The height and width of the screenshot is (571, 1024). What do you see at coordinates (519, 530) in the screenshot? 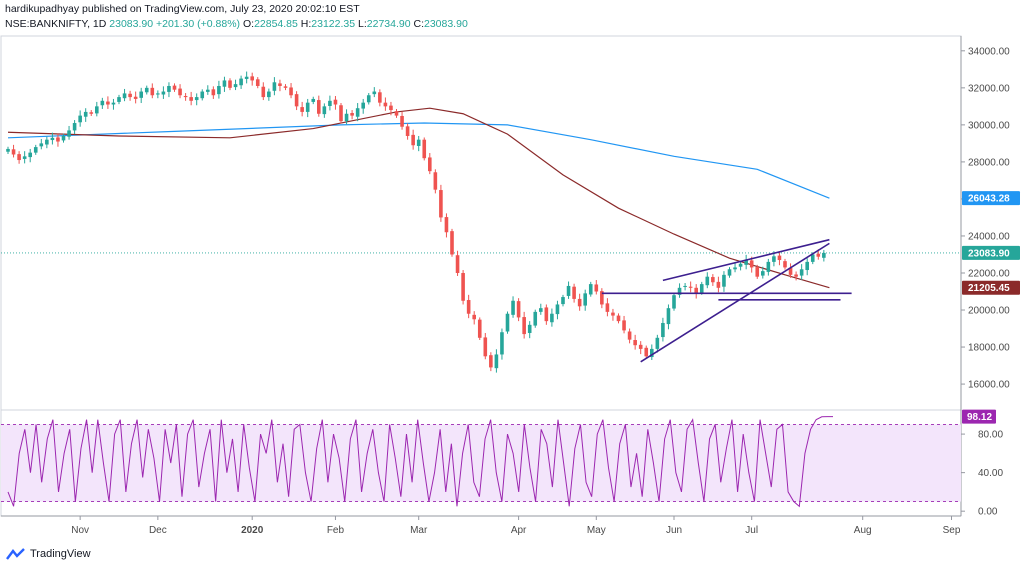
I see `time-tick-label: Apr` at bounding box center [519, 530].